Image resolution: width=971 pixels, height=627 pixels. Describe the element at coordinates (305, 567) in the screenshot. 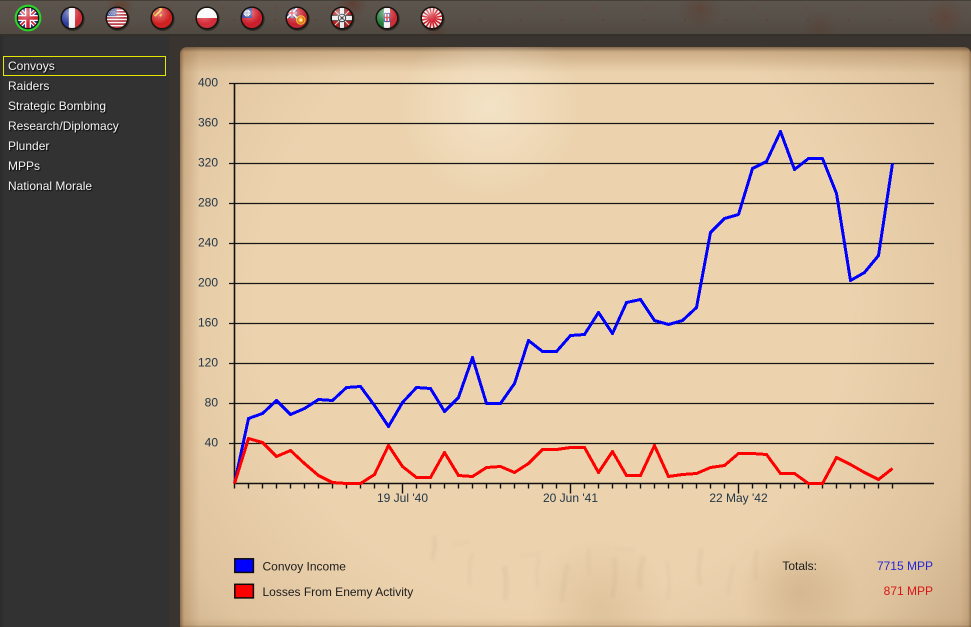

I see `svg-text: Convoy Income` at that location.